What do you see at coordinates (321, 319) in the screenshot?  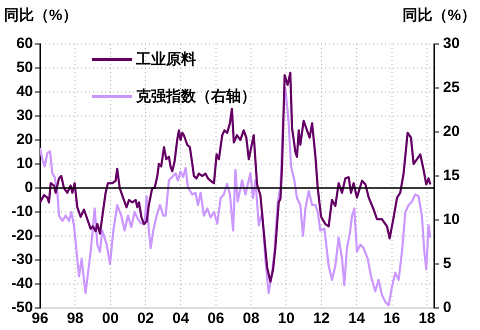 I see `x-tick-label: 12` at bounding box center [321, 319].